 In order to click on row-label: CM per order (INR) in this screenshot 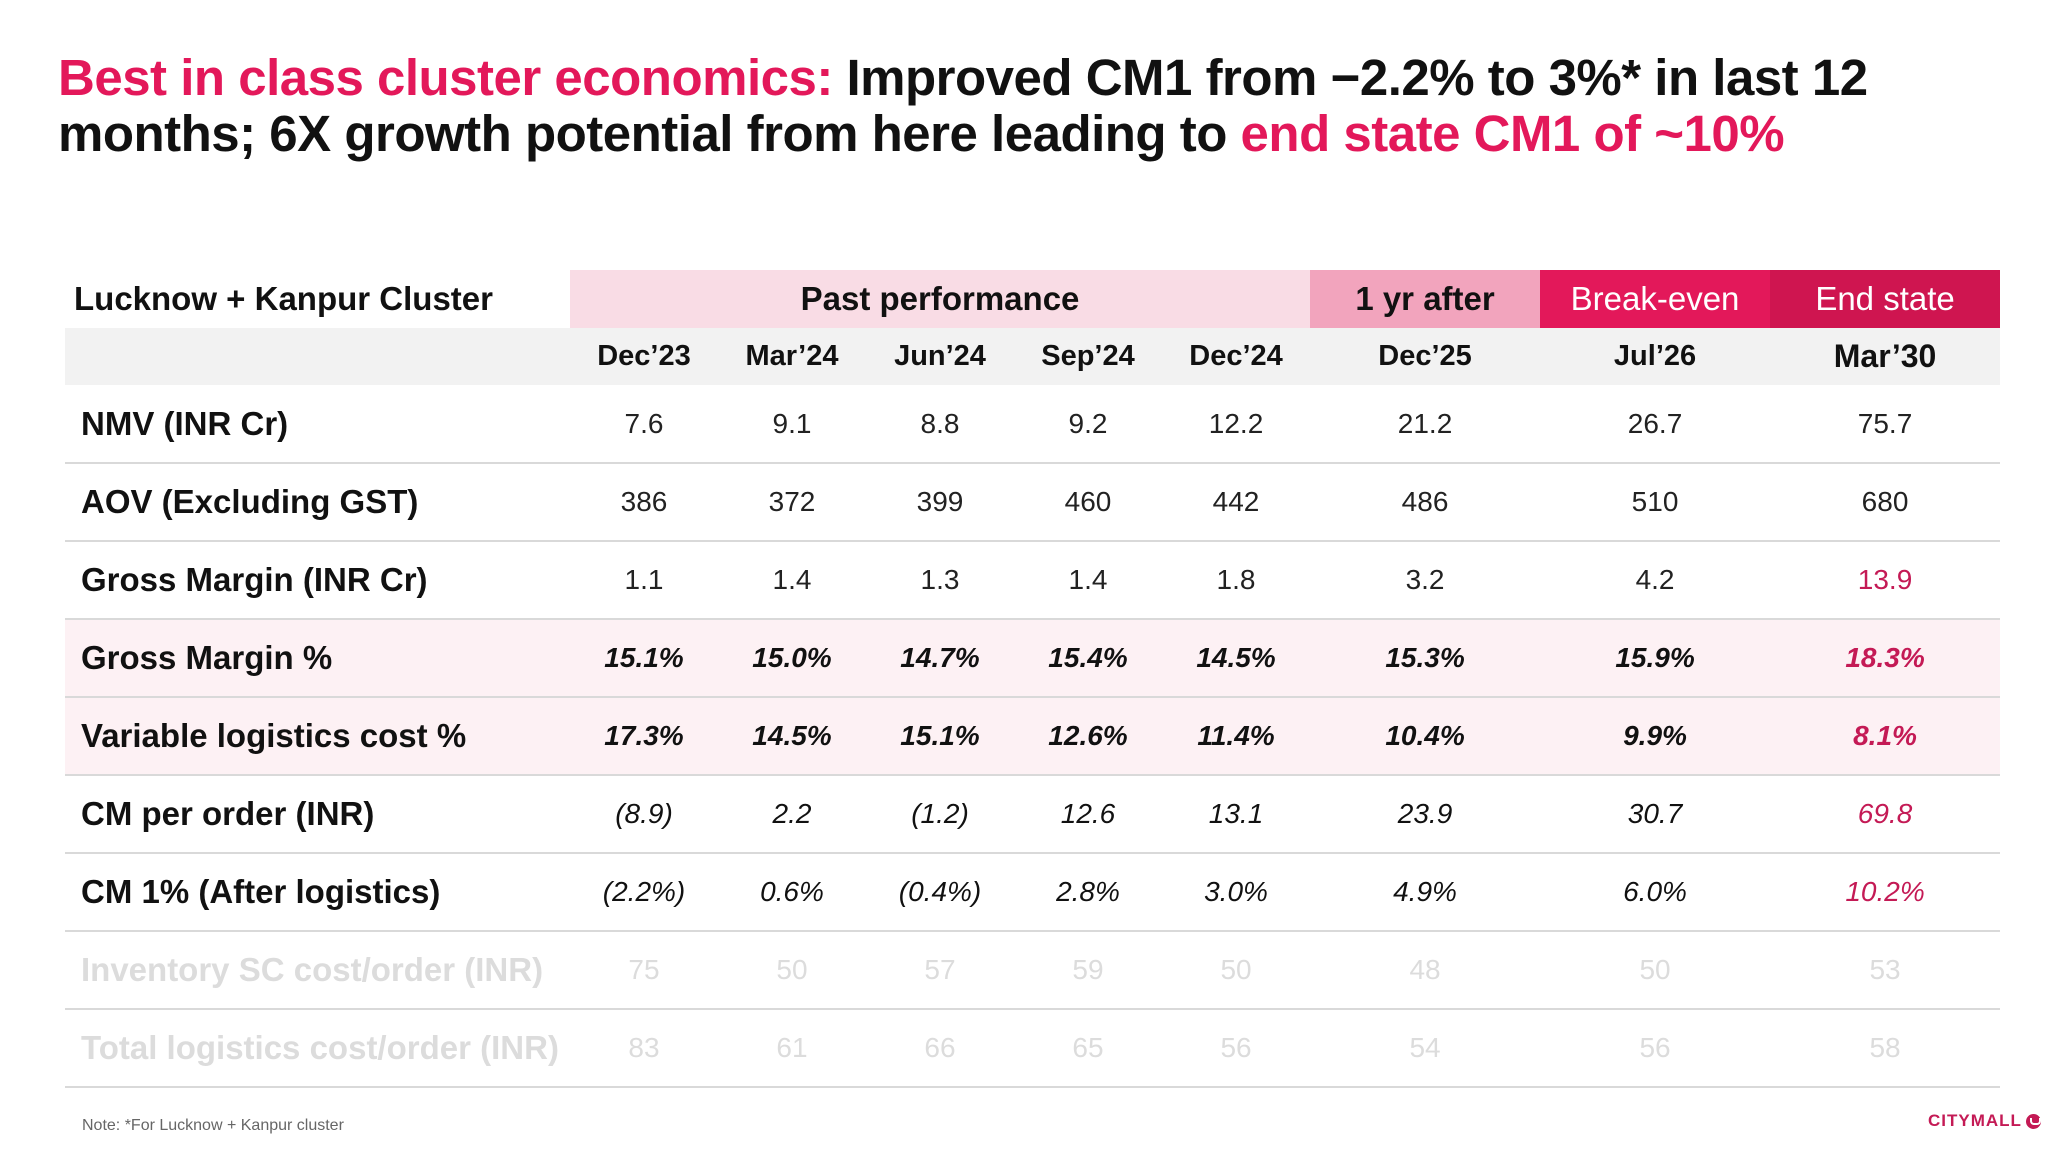, I will do `click(317, 814)`.